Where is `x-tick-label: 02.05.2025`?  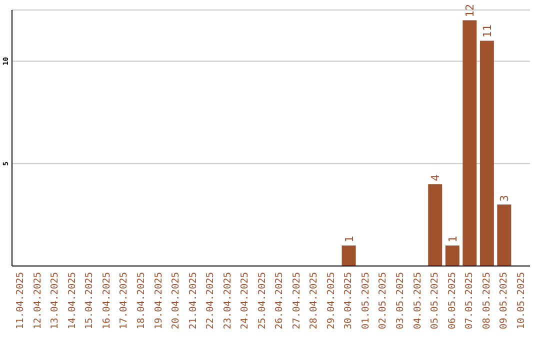 x-tick-label: 02.05.2025 is located at coordinates (383, 301).